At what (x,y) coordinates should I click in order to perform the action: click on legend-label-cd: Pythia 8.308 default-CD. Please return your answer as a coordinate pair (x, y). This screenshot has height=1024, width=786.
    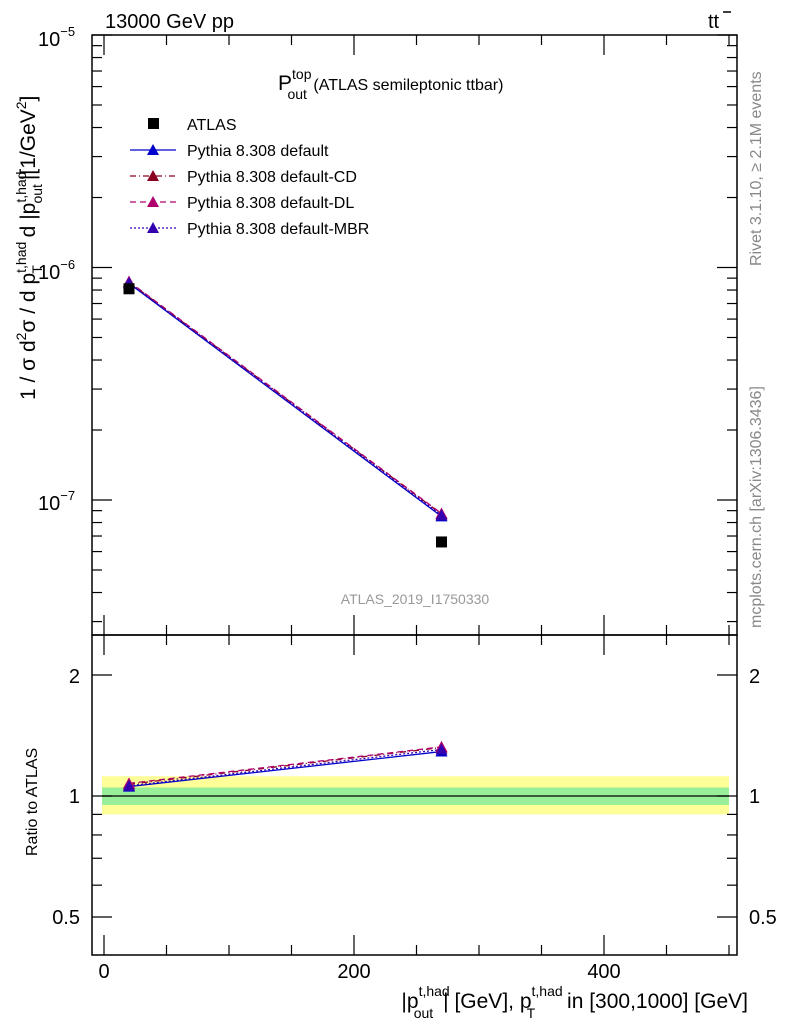
    Looking at the image, I should click on (272, 177).